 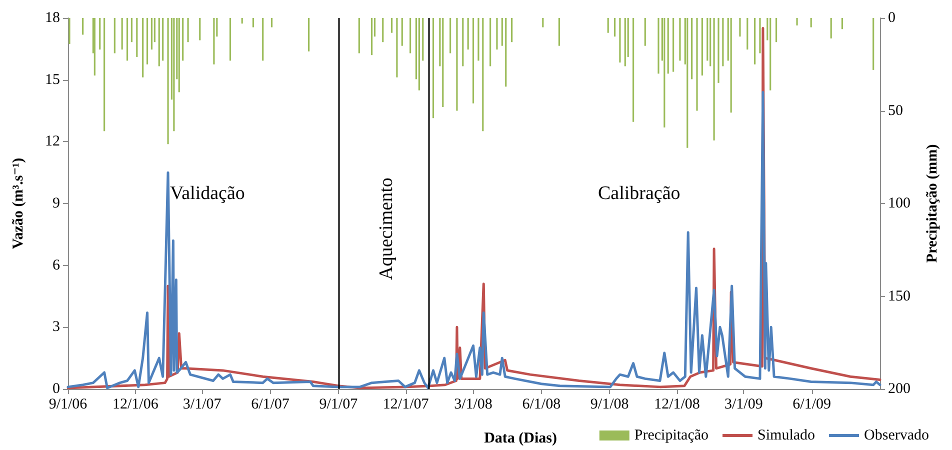 What do you see at coordinates (68, 404) in the screenshot?
I see `x-tick-label: 9/1/06` at bounding box center [68, 404].